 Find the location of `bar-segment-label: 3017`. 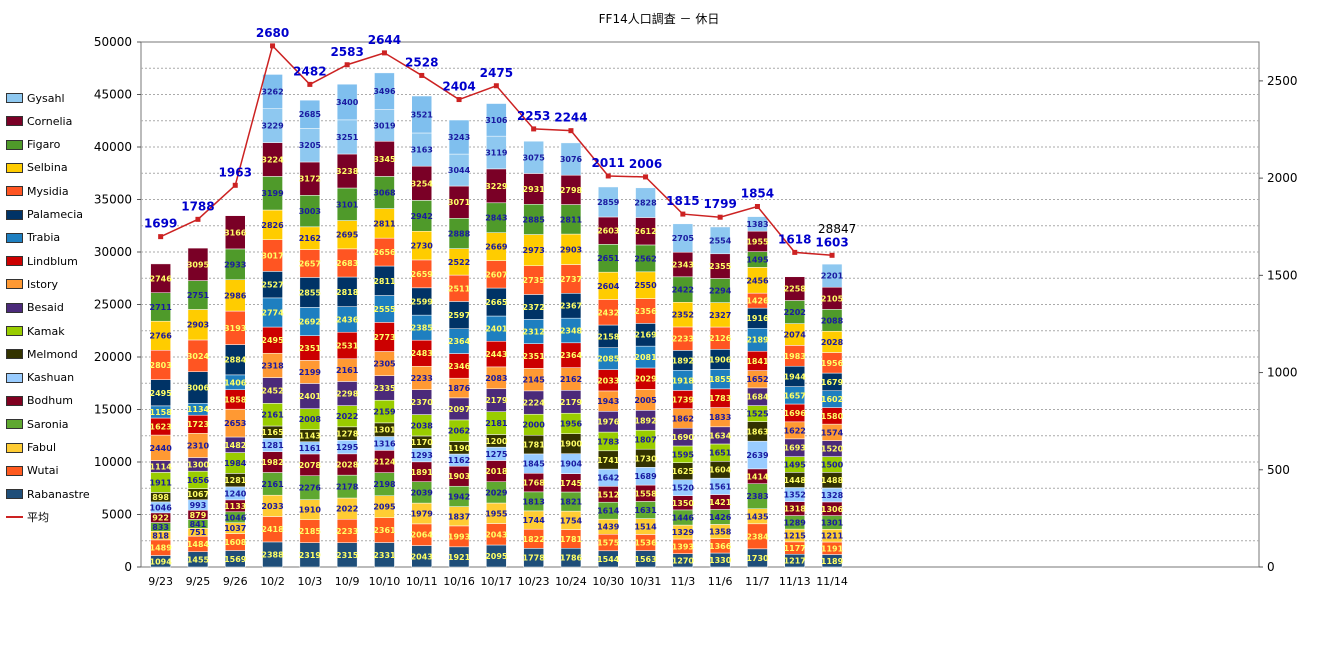

bar-segment-label: 3017 is located at coordinates (272, 256).